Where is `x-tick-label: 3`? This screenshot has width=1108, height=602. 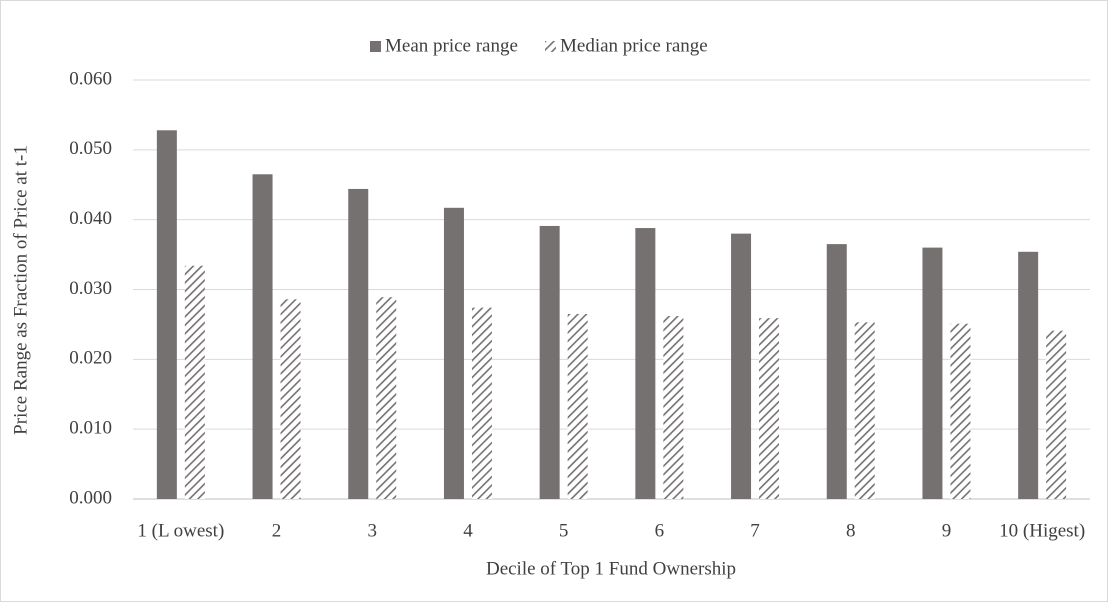 x-tick-label: 3 is located at coordinates (373, 530).